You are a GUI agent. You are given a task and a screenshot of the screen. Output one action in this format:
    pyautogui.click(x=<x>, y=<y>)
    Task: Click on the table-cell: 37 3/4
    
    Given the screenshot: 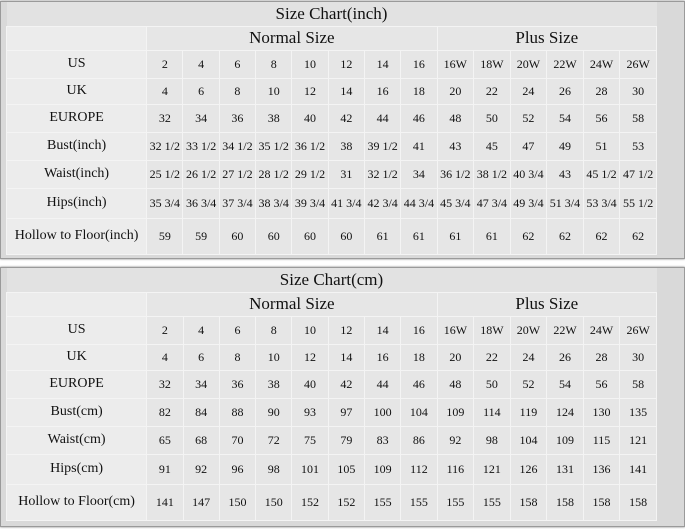 What is the action you would take?
    pyautogui.click(x=237, y=203)
    